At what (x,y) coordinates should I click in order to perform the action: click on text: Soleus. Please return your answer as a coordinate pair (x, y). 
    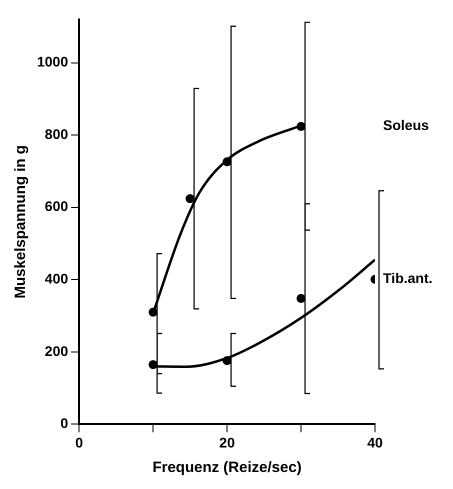
    Looking at the image, I should click on (406, 125).